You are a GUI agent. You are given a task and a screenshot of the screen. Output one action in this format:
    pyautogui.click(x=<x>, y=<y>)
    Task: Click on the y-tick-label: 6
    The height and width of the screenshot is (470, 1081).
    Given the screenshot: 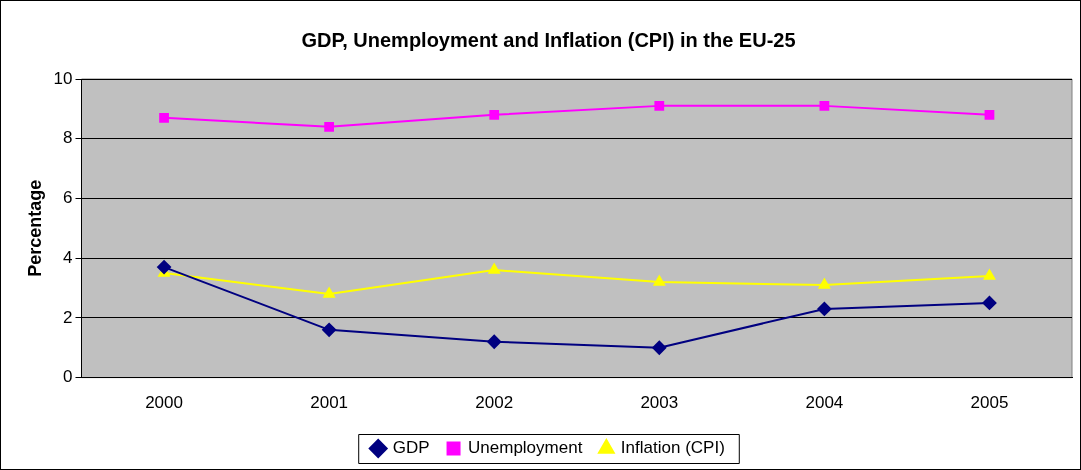 What is the action you would take?
    pyautogui.click(x=68, y=198)
    